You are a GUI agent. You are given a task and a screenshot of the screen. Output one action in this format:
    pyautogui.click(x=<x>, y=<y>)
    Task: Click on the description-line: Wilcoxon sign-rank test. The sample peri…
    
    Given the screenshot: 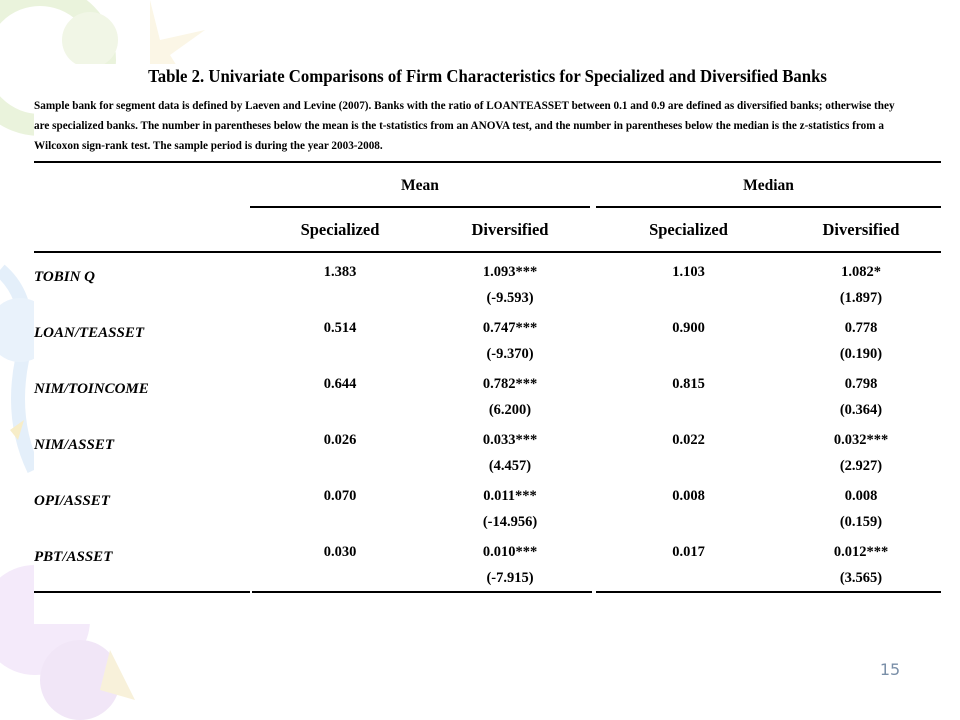 What is the action you would take?
    pyautogui.click(x=208, y=146)
    